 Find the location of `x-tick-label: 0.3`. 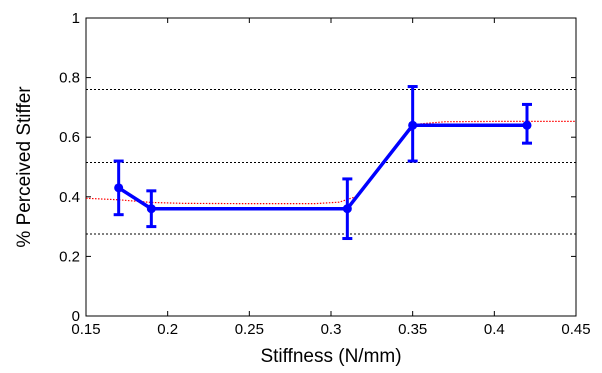

x-tick-label: 0.3 is located at coordinates (331, 329).